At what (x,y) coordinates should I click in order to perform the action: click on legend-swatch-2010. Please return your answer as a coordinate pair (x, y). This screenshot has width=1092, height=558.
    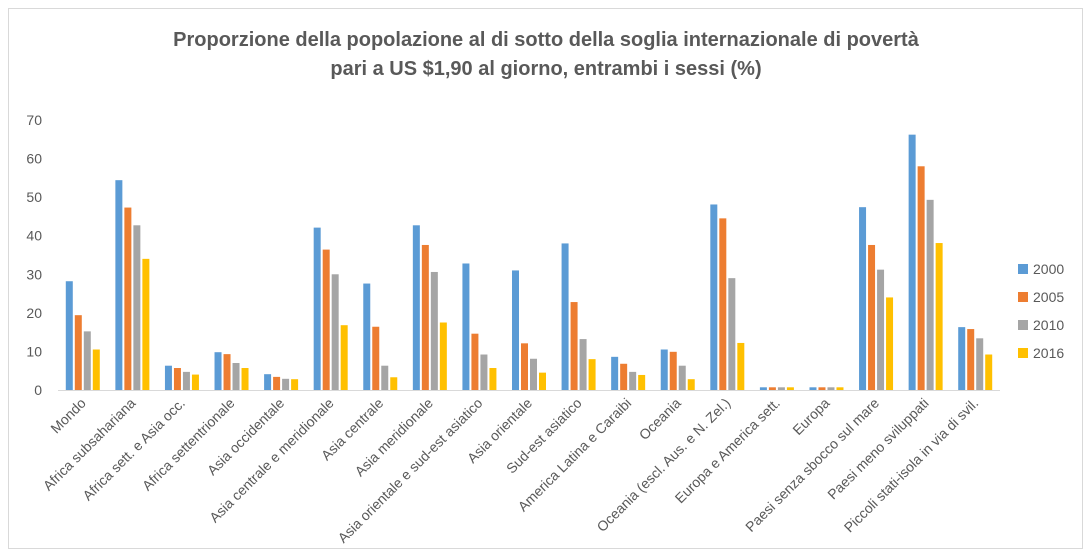
    Looking at the image, I should click on (1023, 325).